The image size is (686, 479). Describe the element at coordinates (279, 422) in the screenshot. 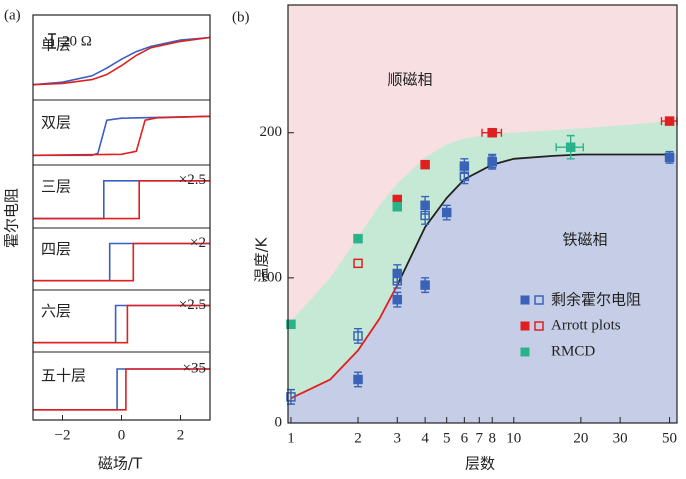

I see `y-tick-label: 0` at that location.